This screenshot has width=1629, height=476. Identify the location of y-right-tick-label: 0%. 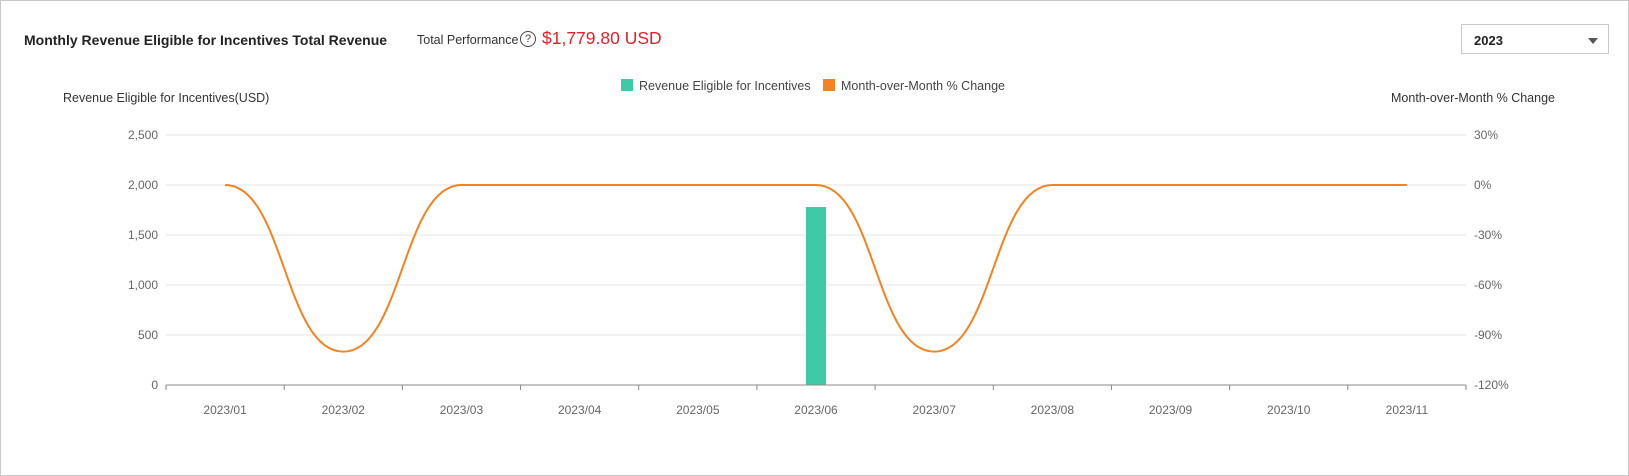
(1483, 185).